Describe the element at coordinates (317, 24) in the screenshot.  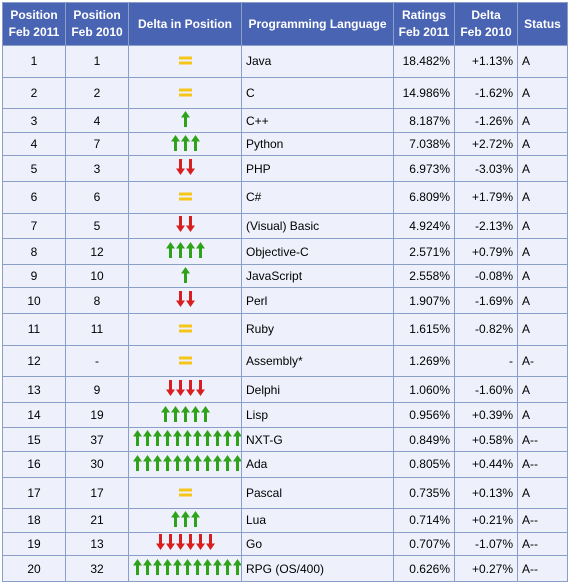
I see `header-programming-language: Programming Language` at that location.